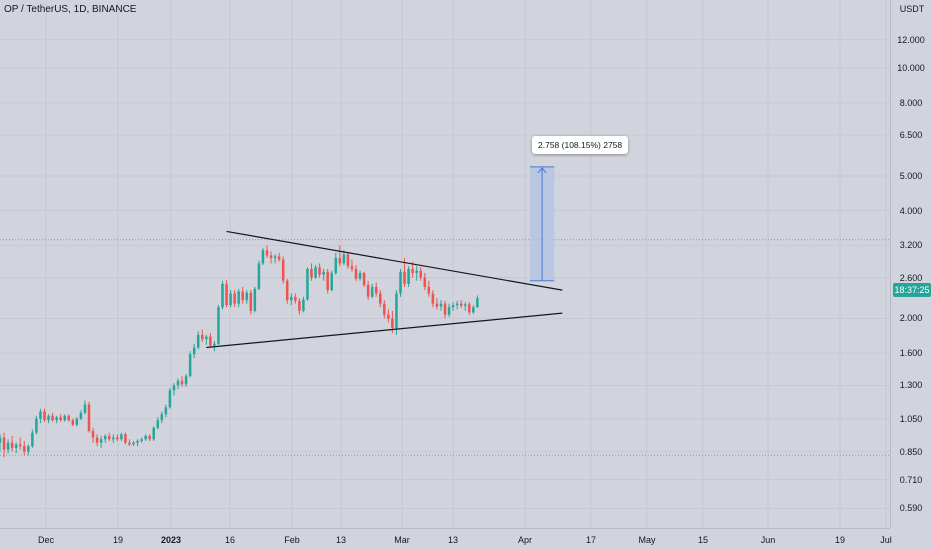 This screenshot has width=932, height=550. Describe the element at coordinates (70, 9) in the screenshot. I see `chart-title: OP / TetherUS, 1D, BINANCE` at that location.